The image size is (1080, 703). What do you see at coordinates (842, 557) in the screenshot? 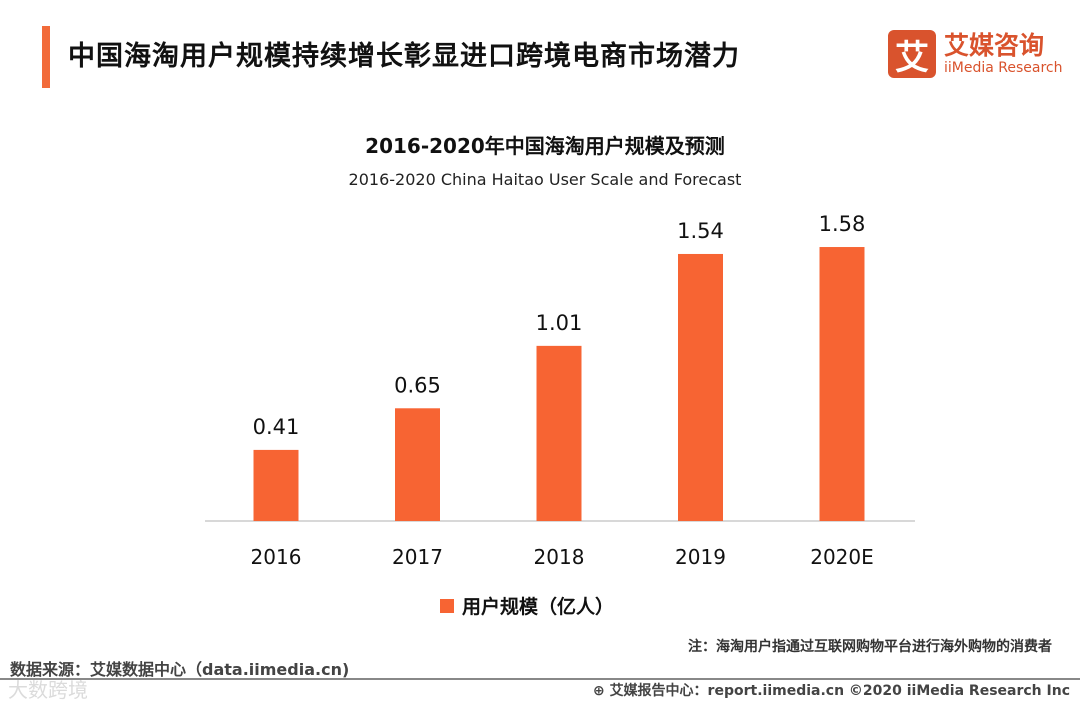
I see `x-tick-label: 2020E` at bounding box center [842, 557].